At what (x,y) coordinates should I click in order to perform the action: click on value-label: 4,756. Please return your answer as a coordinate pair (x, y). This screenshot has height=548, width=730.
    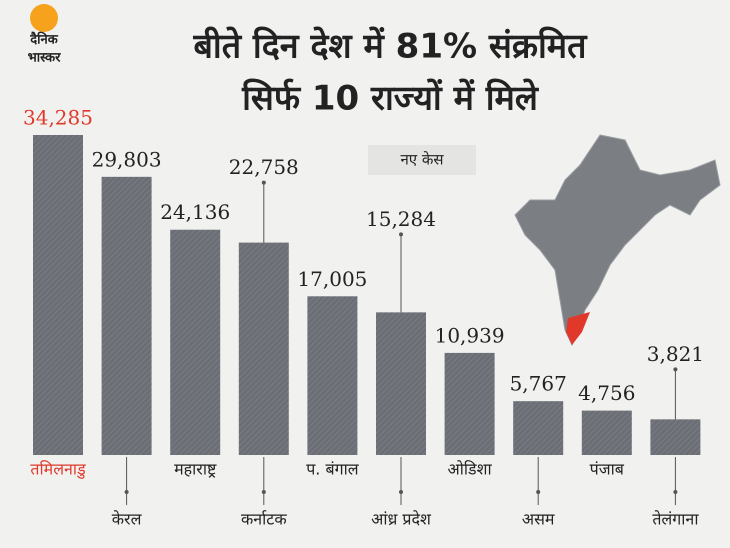
    Looking at the image, I should click on (606, 393).